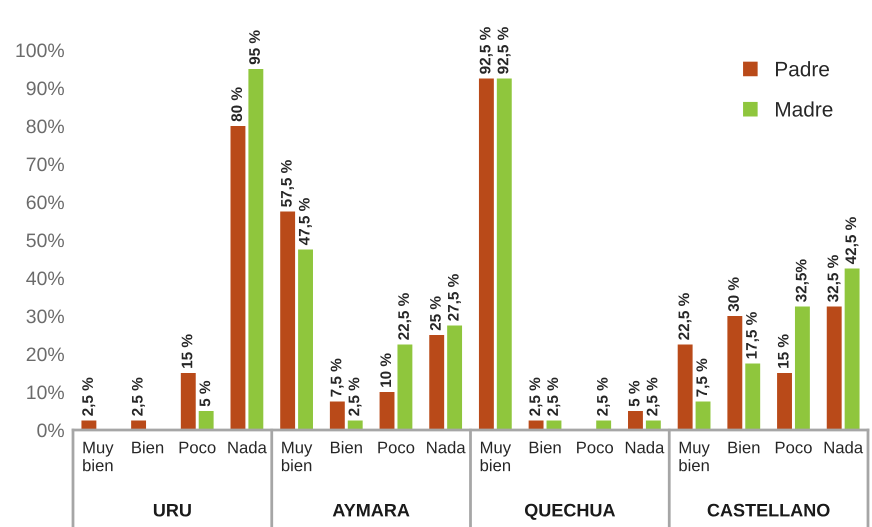  What do you see at coordinates (570, 512) in the screenshot?
I see `text: QUECHUA` at bounding box center [570, 512].